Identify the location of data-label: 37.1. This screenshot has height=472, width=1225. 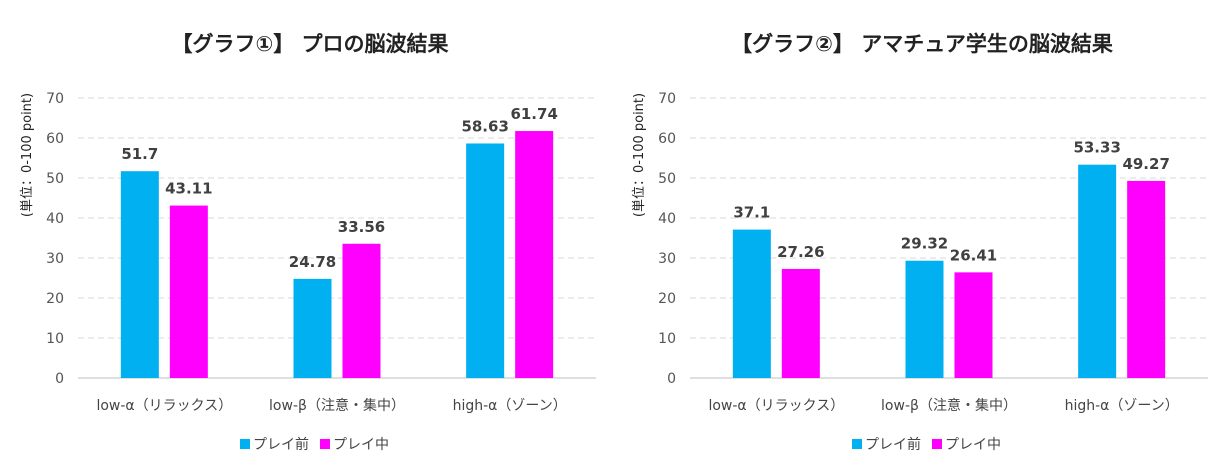
(751, 213).